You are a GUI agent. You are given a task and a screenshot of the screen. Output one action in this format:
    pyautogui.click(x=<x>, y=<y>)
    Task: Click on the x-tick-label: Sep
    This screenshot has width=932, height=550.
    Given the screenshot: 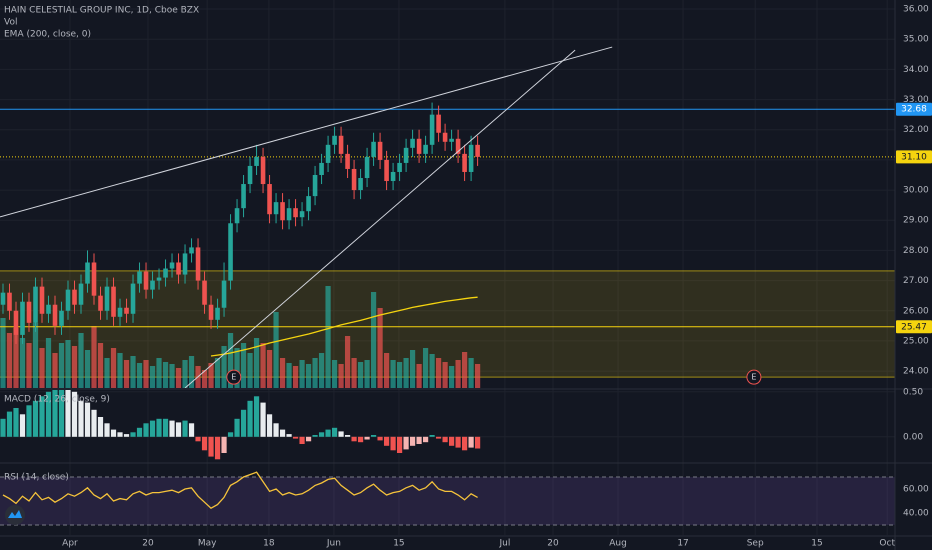 What is the action you would take?
    pyautogui.click(x=755, y=544)
    